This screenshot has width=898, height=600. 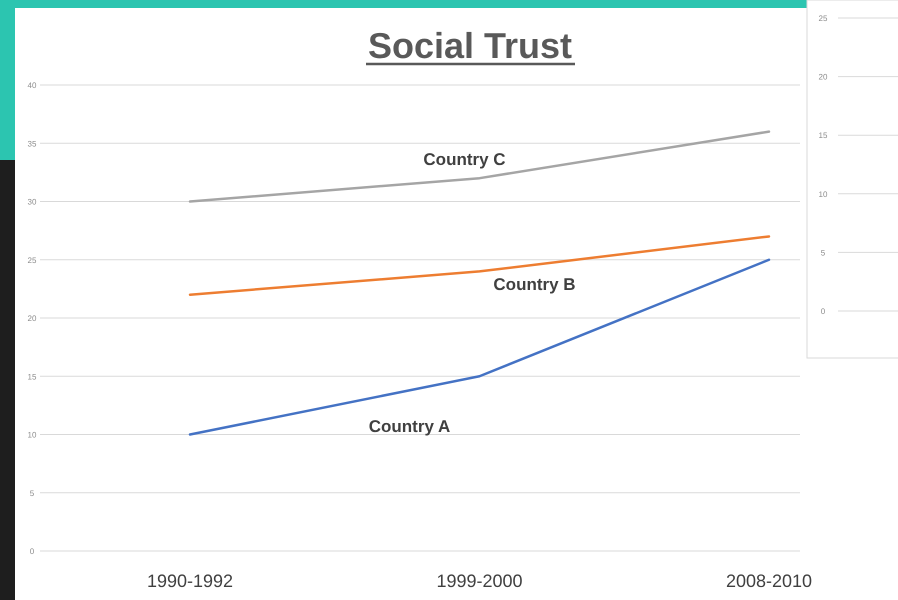 I want to click on x-tick-label: 1999-2000, so click(x=479, y=581).